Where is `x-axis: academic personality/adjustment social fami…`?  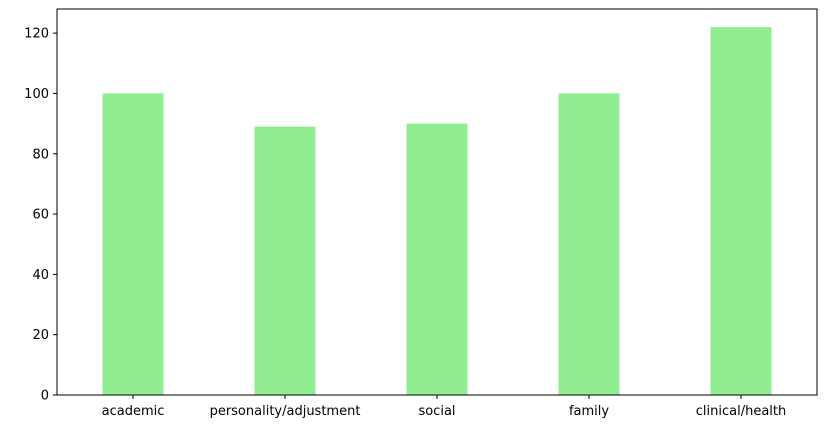
x-axis: academic personality/adjustment social fami… is located at coordinates (444, 407).